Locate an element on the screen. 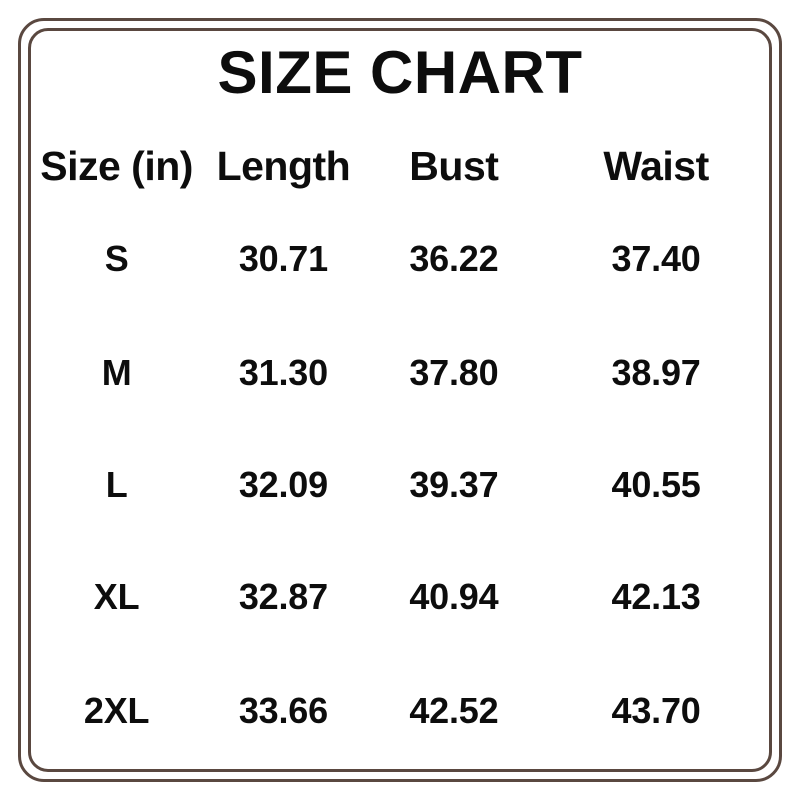 This screenshot has width=800, height=800. cell-bust: 36.22 is located at coordinates (454, 258).